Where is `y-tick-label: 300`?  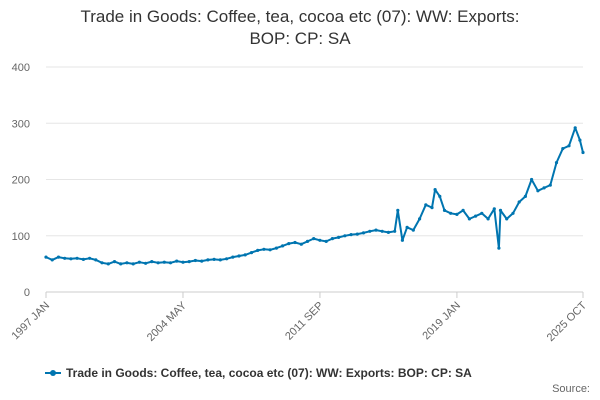 y-tick-label: 300 is located at coordinates (21, 124).